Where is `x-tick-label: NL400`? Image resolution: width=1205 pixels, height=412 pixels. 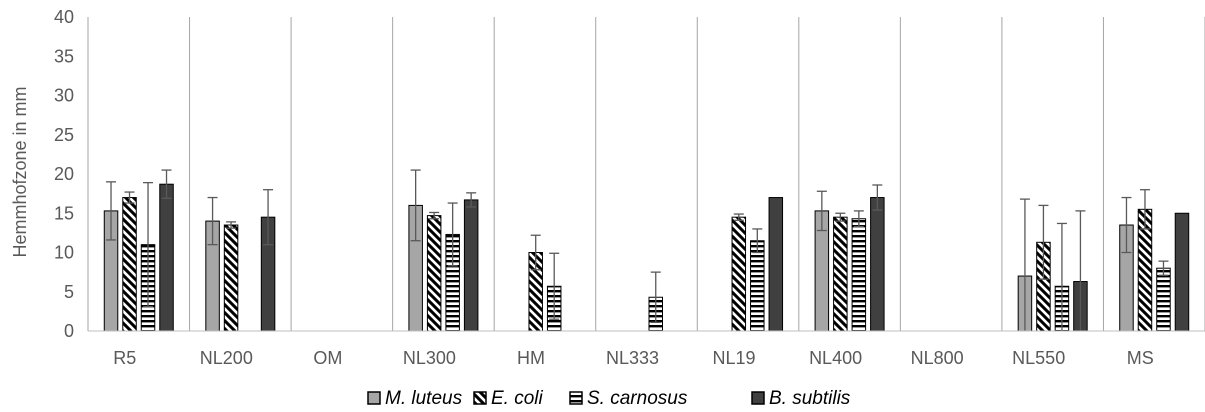
x-tick-label: NL400 is located at coordinates (835, 358).